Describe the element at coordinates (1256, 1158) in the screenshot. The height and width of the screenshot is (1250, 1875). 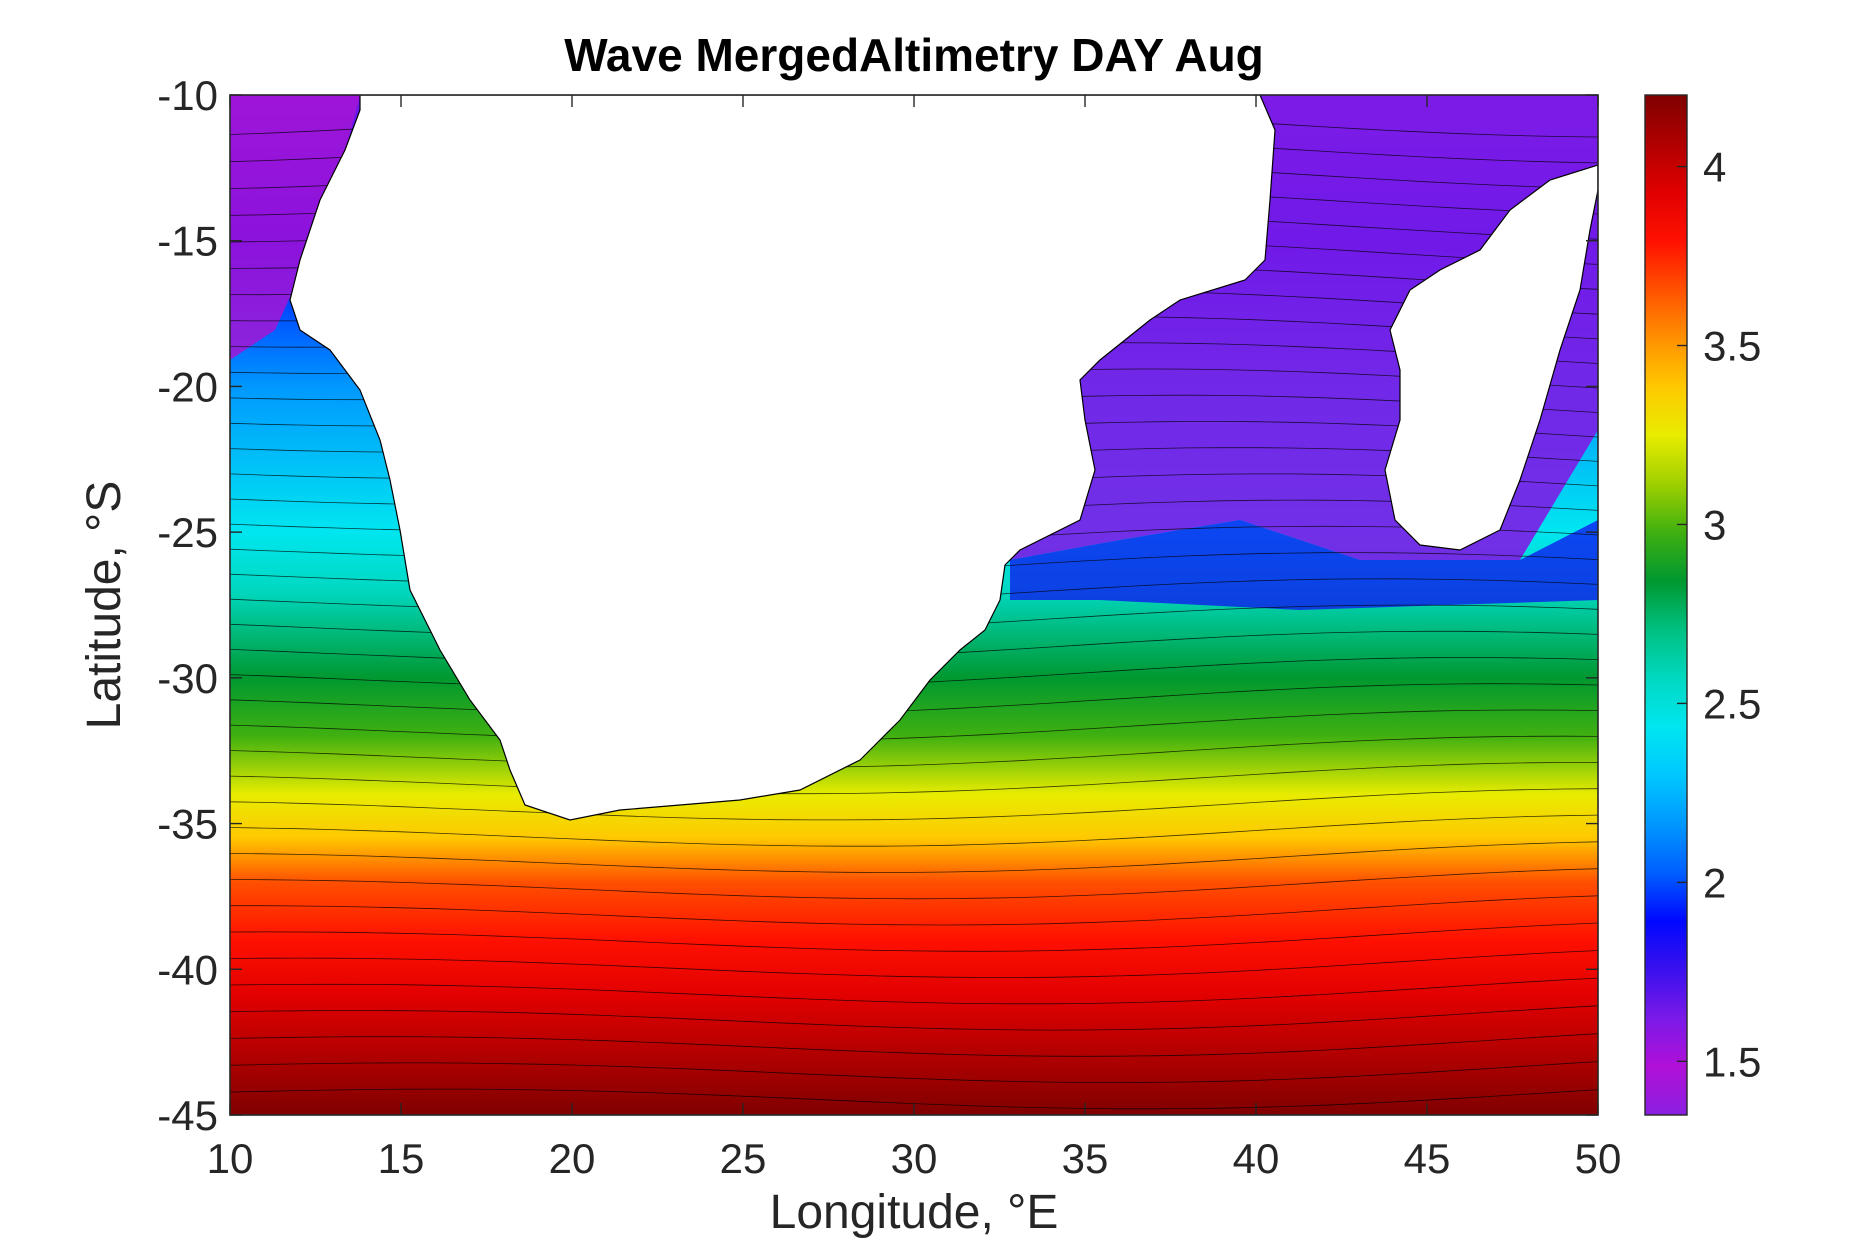
I see `x-tick-label: 40` at that location.